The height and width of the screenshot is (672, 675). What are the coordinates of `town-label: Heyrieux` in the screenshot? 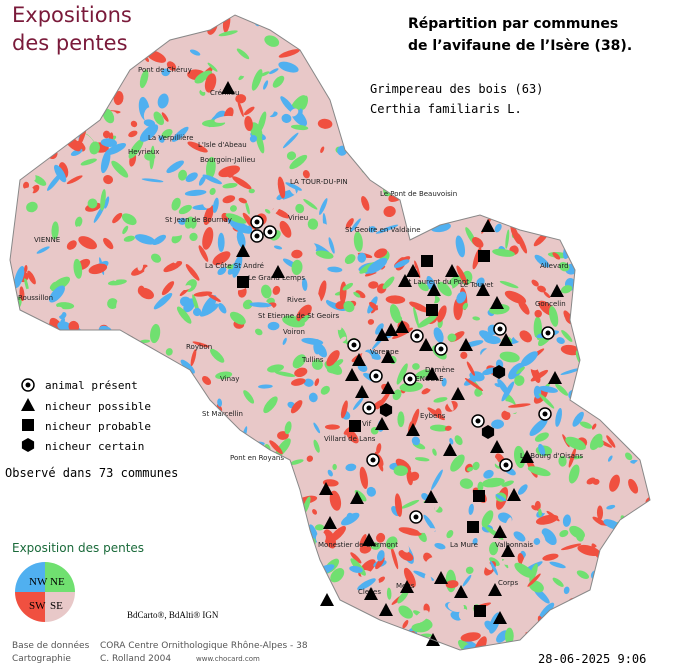 It's located at (143, 152).